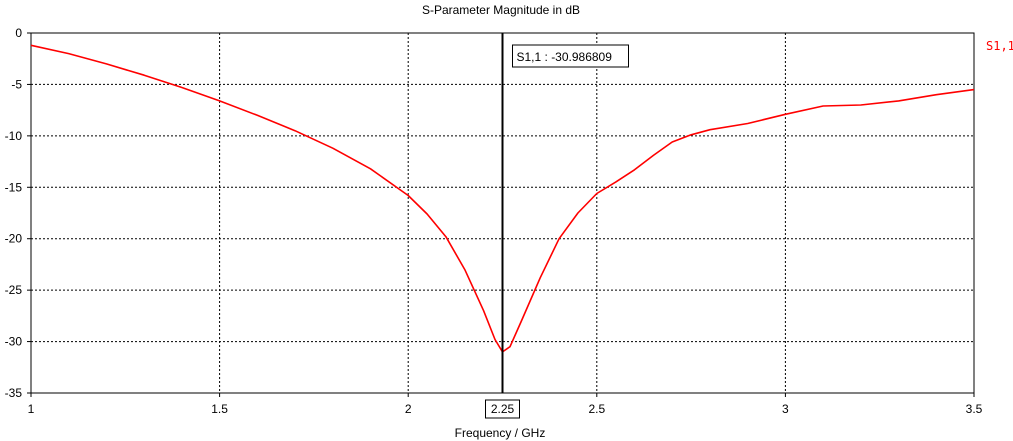  Describe the element at coordinates (31, 409) in the screenshot. I see `x-tick-label: 1` at that location.